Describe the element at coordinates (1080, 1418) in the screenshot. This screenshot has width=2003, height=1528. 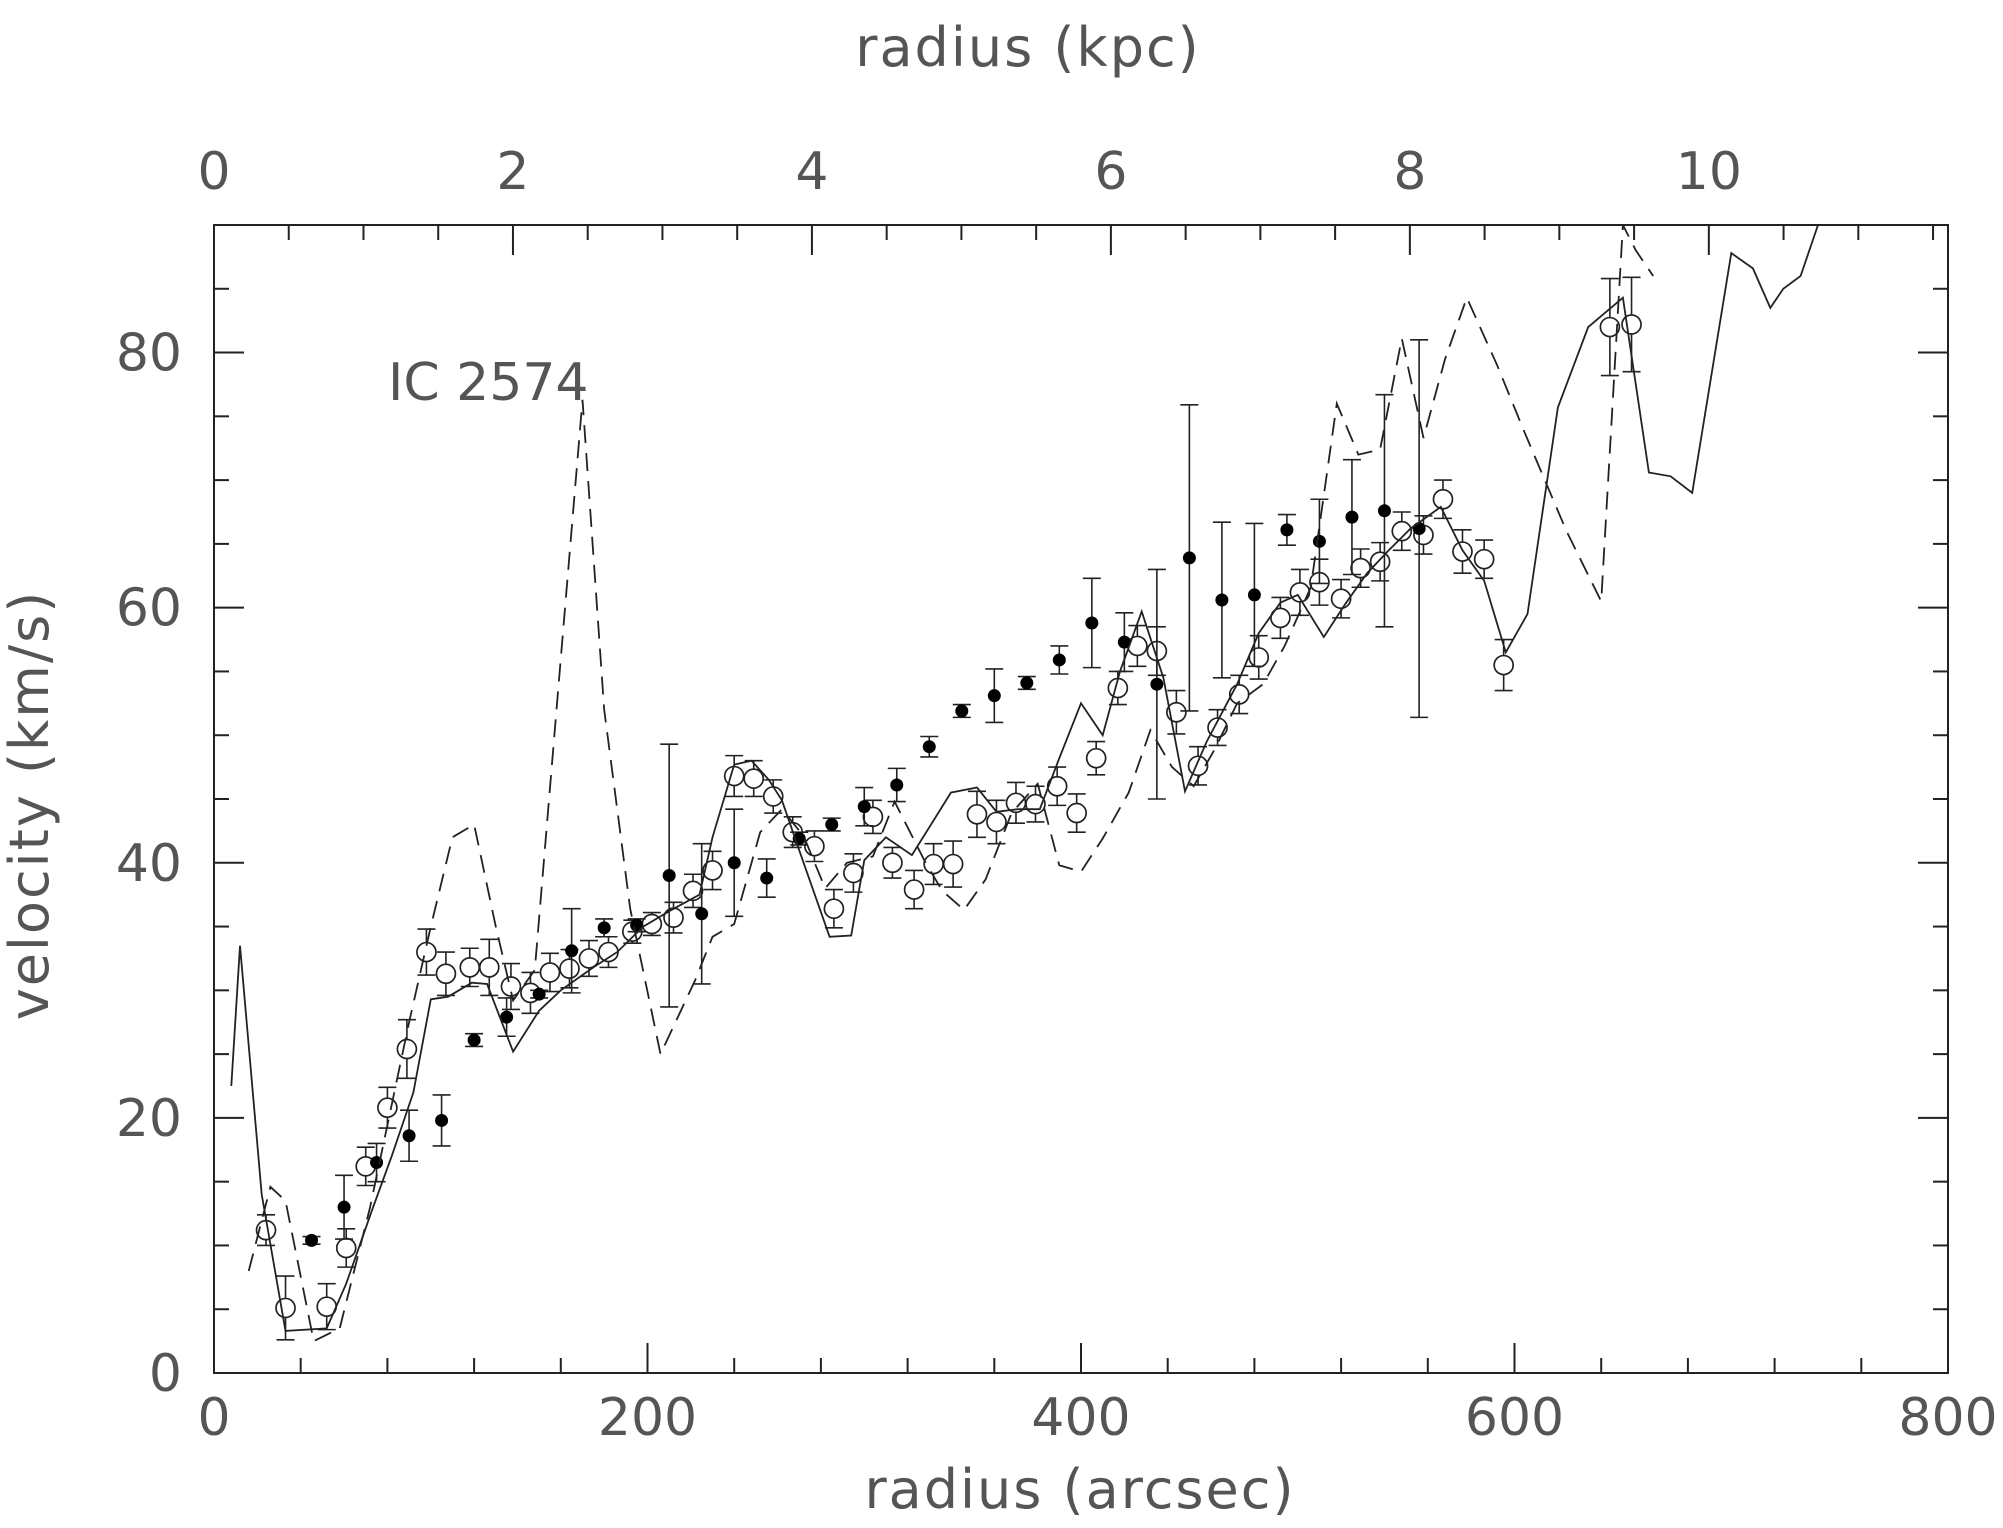
I see `x-tick-label: 400` at that location.